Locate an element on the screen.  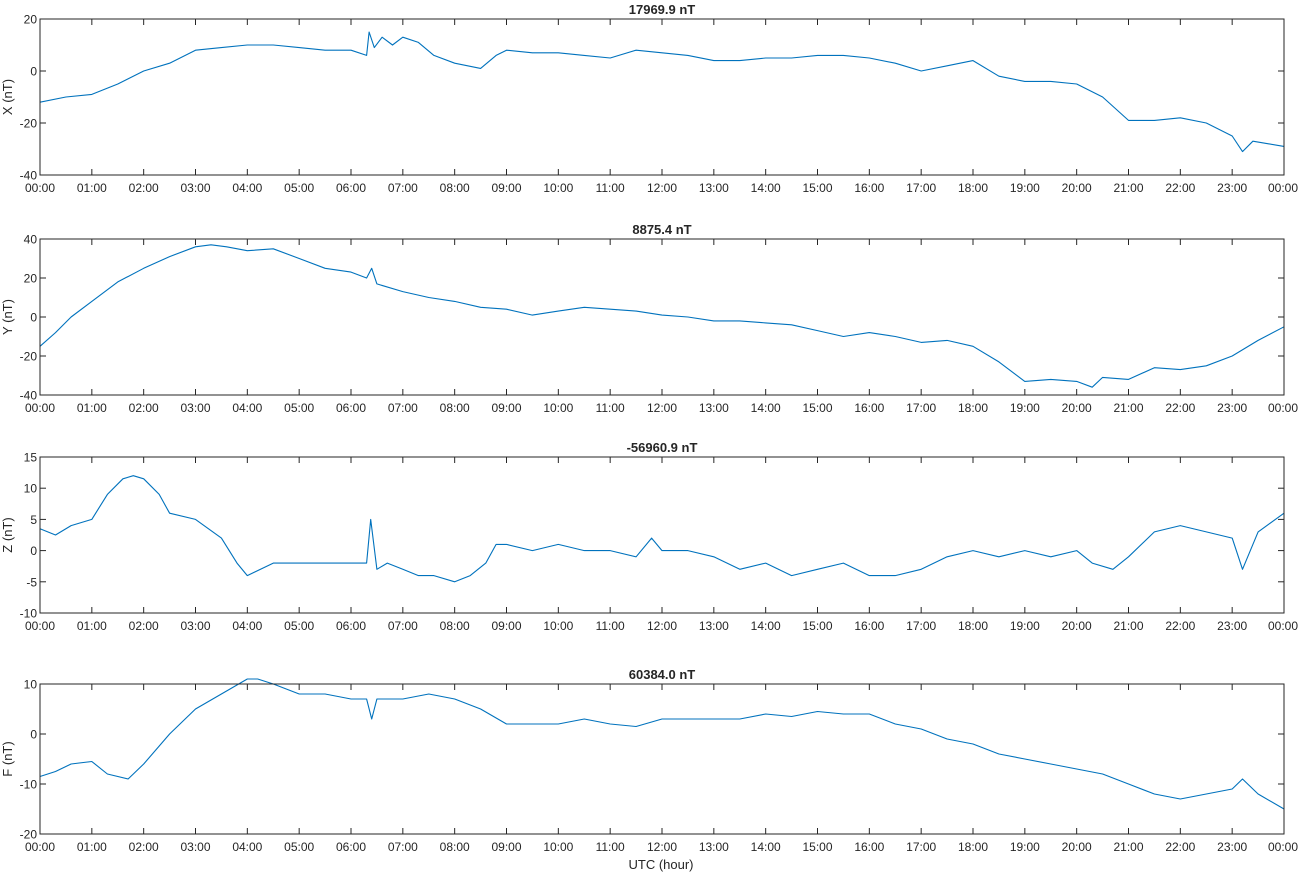
y-axis-label: Z (nT) is located at coordinates (7, 534).